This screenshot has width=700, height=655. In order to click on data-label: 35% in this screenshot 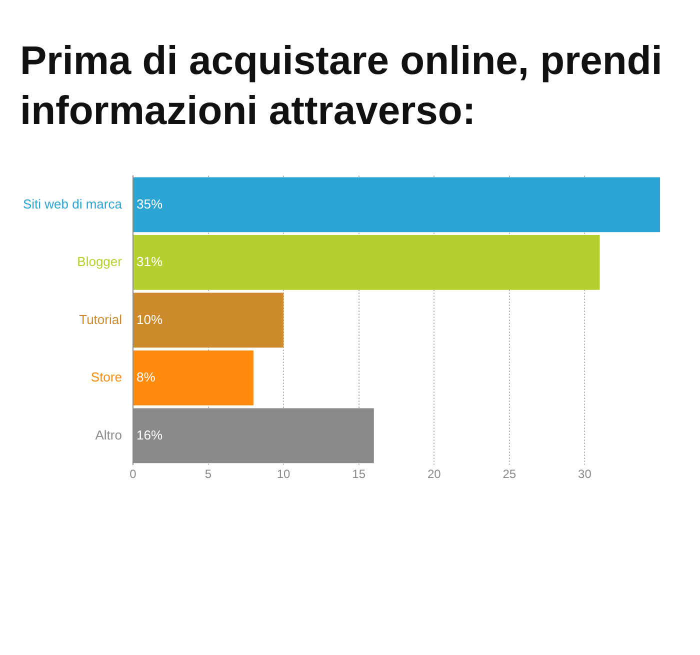, I will do `click(149, 204)`.